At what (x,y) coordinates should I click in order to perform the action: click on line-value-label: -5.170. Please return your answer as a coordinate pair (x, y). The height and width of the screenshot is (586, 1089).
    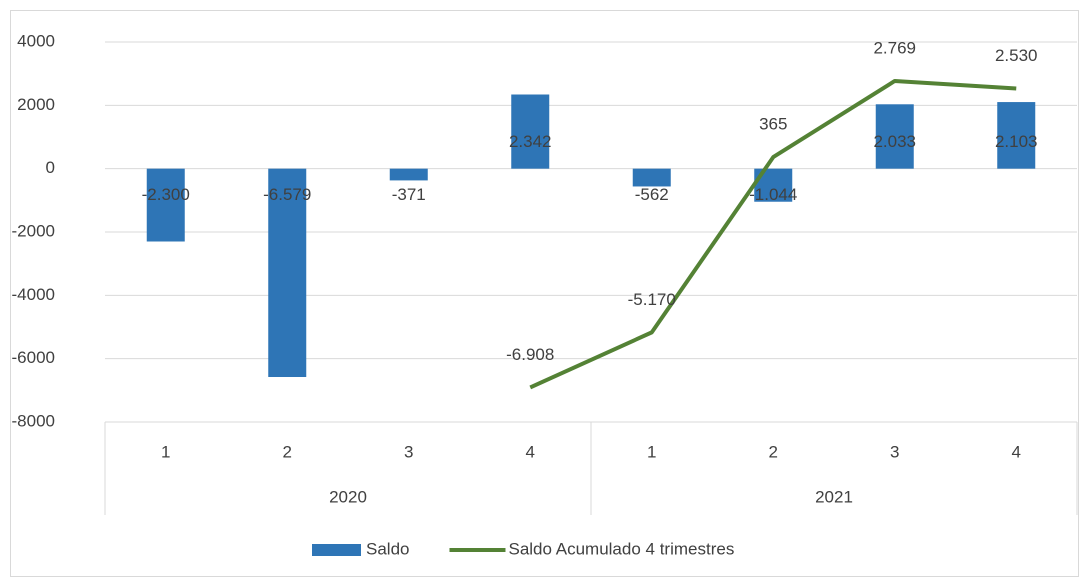
    Looking at the image, I should click on (652, 299).